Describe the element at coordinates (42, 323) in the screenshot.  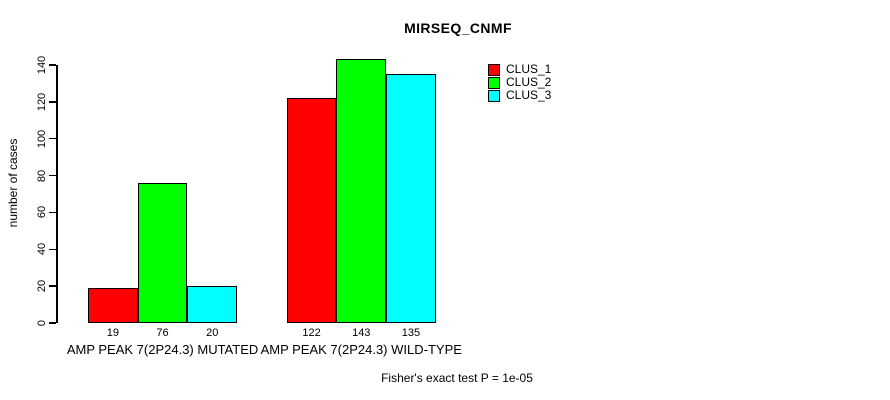
I see `y-tick-label: 0` at that location.